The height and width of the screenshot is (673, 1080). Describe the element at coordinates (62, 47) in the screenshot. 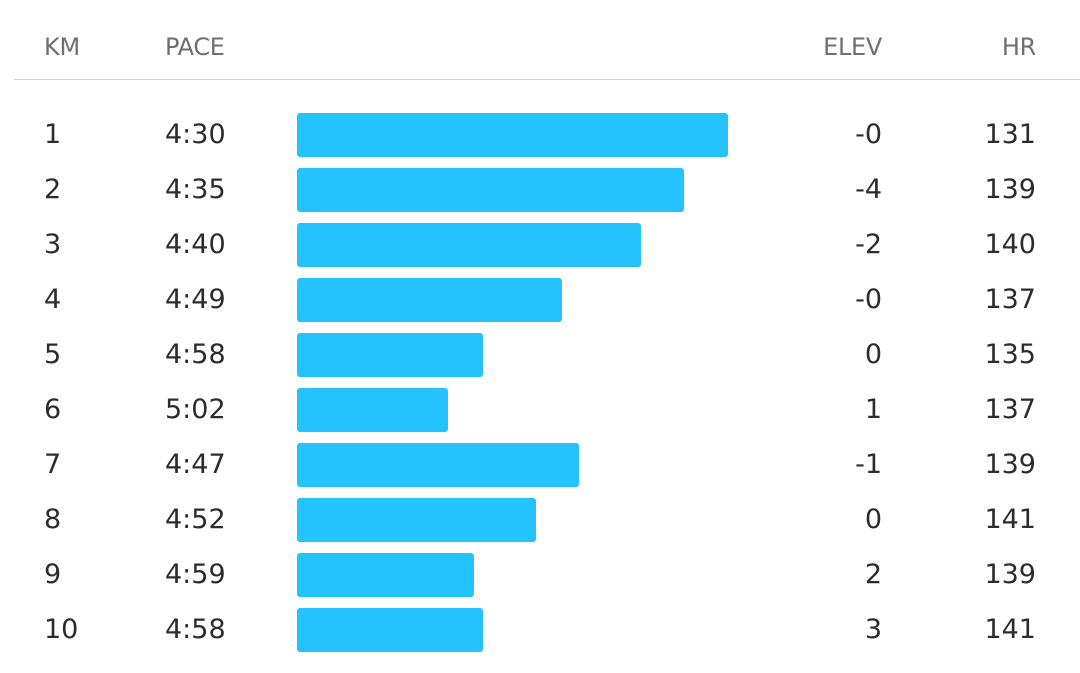

I see `header-km: KM` at that location.